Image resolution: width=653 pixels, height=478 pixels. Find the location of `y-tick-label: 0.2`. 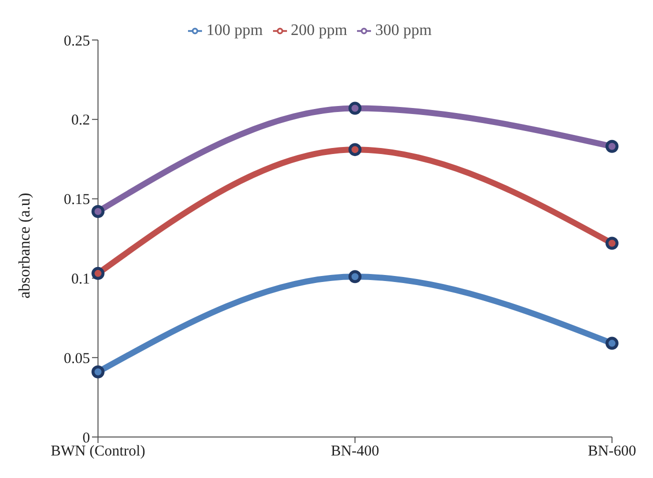

y-tick-label: 0.2 is located at coordinates (80, 120).